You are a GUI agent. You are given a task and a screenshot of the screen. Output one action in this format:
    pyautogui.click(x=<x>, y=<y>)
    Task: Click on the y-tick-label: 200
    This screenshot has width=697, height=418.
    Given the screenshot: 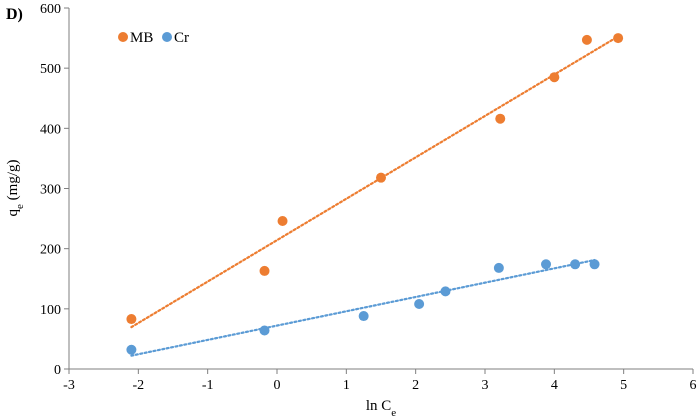 What is the action you would take?
    pyautogui.click(x=50, y=250)
    